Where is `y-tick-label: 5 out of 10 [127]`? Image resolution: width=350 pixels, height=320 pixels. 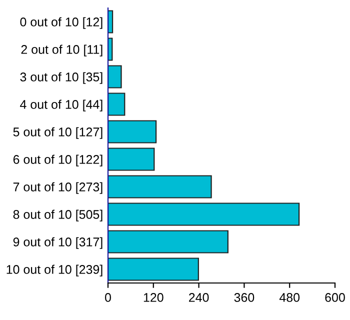
y-tick-label: 5 out of 10 [127] is located at coordinates (57, 133).